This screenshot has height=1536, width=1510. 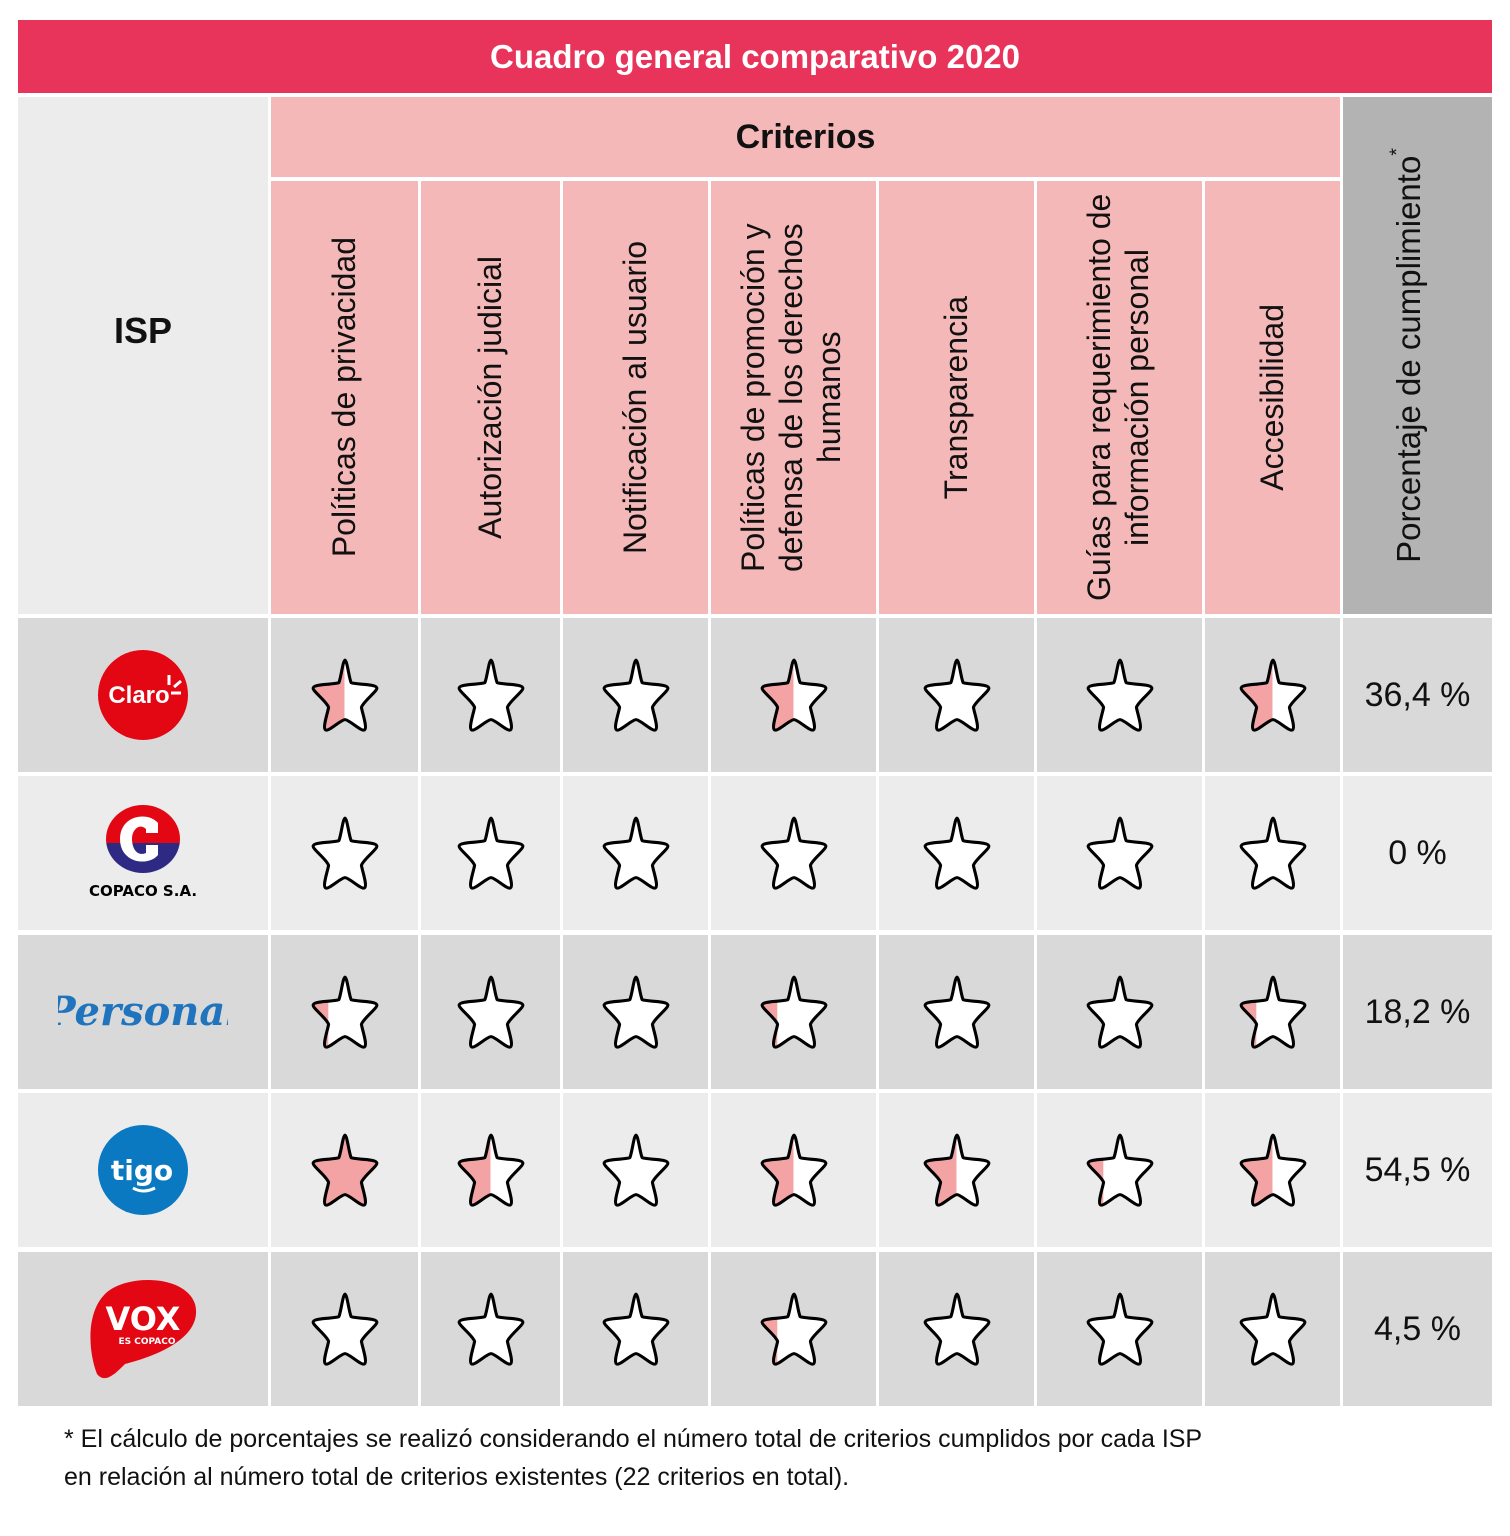 I want to click on isp-logo-claro: Claro, so click(x=143, y=695).